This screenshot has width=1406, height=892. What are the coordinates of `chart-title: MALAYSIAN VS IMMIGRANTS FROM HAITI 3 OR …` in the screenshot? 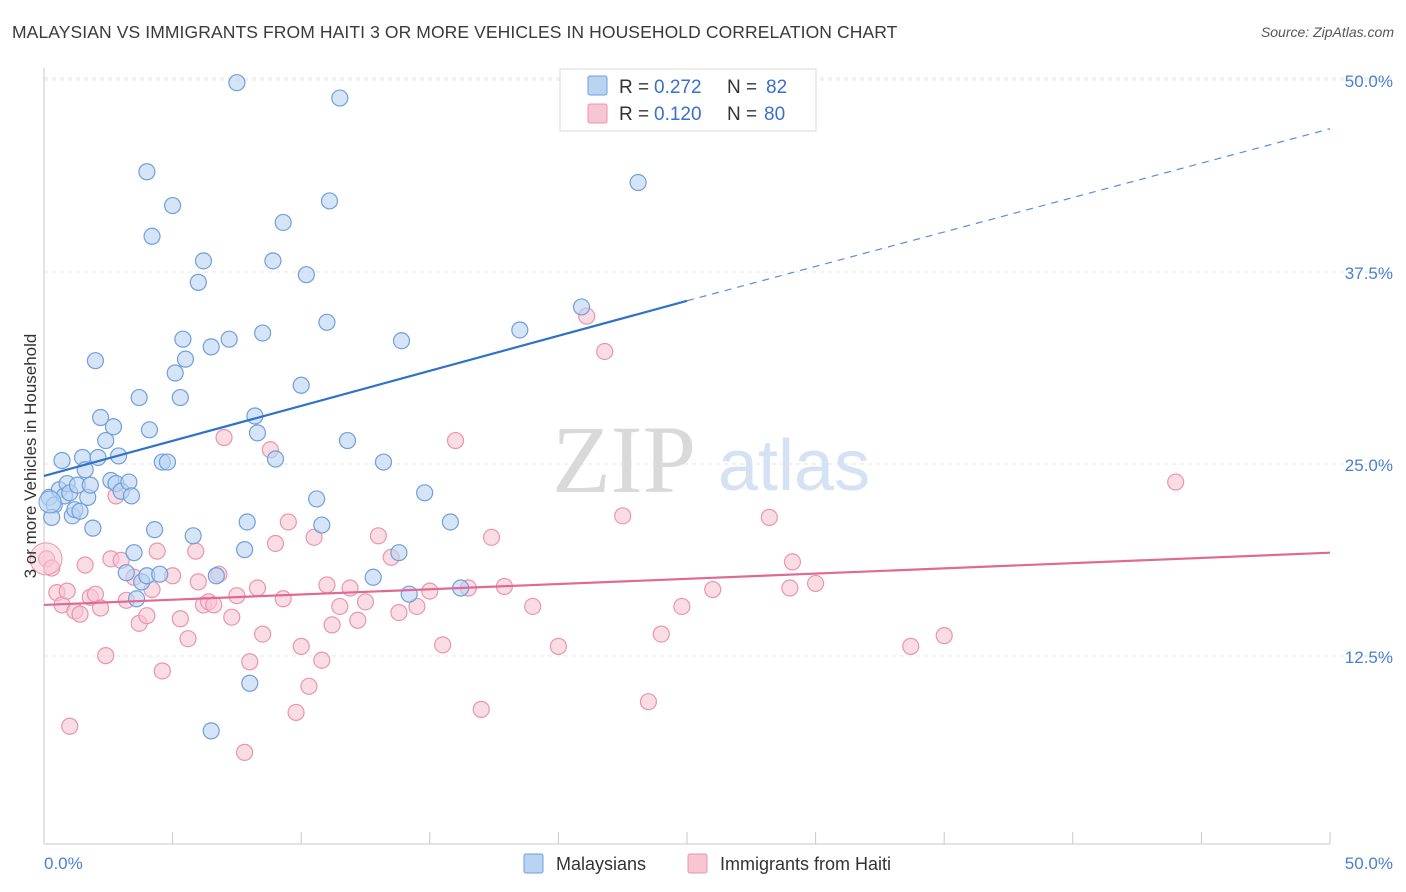 It's located at (455, 32).